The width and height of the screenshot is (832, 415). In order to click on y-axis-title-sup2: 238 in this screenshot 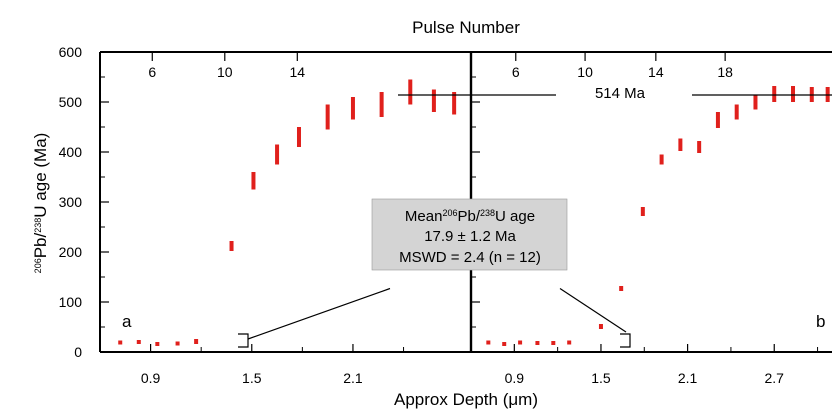, I will do `click(38, 225)`.